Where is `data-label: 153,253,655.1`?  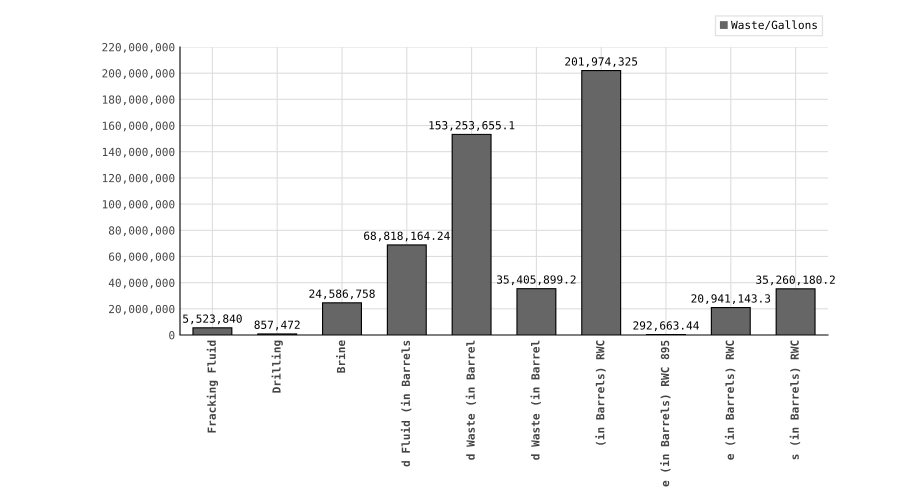 data-label: 153,253,655.1 is located at coordinates (471, 126).